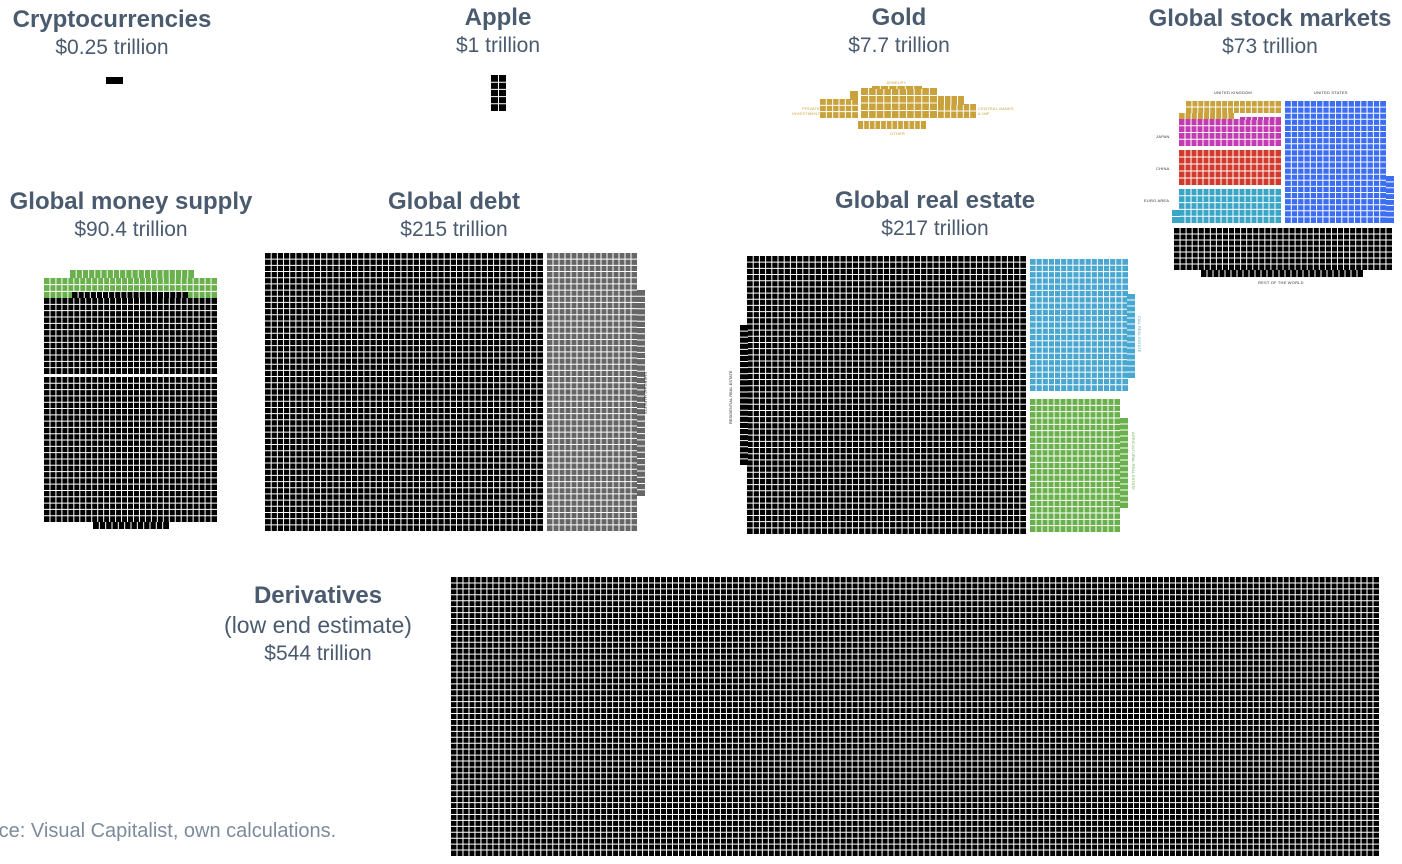 The width and height of the screenshot is (1402, 864). Describe the element at coordinates (498, 93) in the screenshot. I see `apple-waffle` at that location.